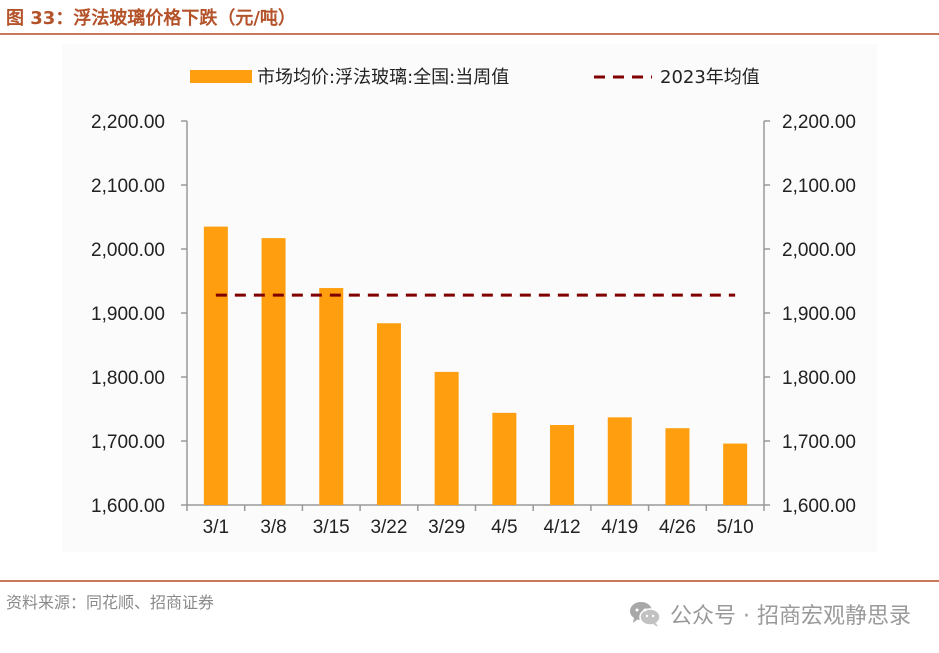  What do you see at coordinates (128, 378) in the screenshot?
I see `y-tick-label-left: 1,800.00` at bounding box center [128, 378].